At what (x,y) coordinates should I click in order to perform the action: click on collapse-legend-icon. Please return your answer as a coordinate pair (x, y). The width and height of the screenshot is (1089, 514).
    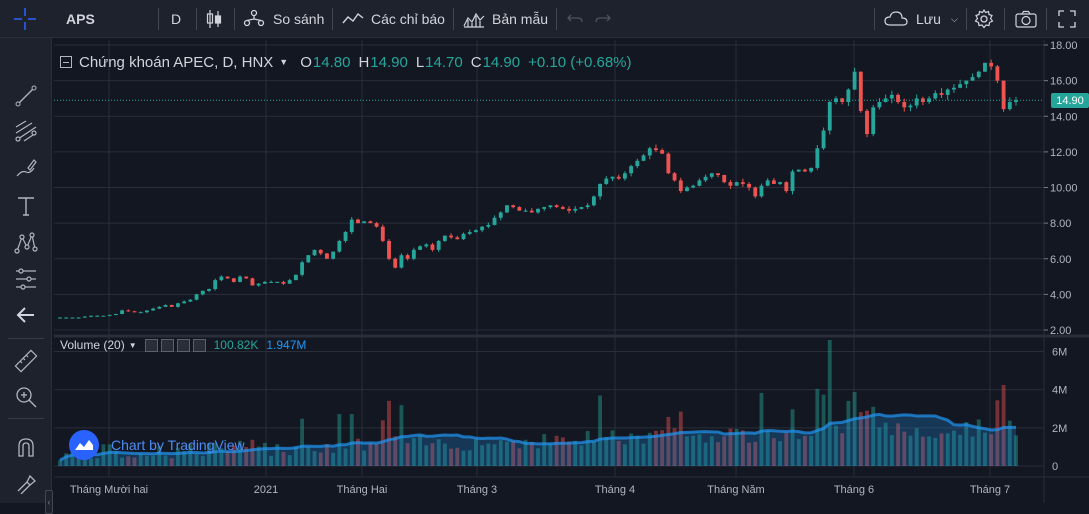
    Looking at the image, I should click on (66, 62).